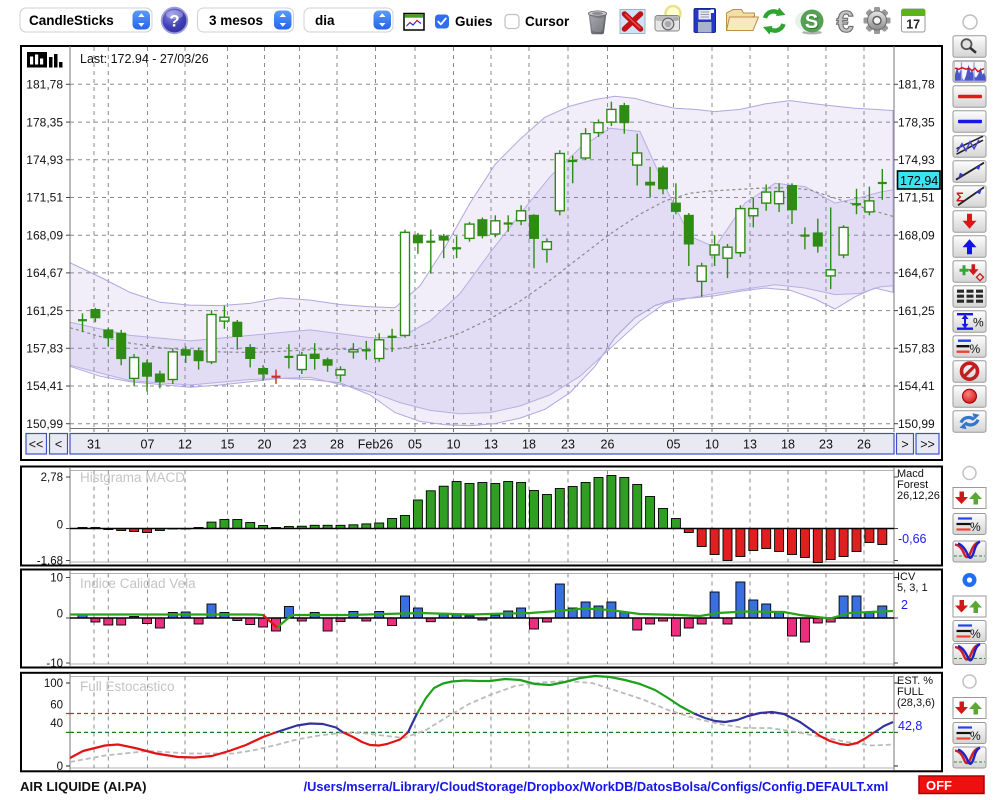  I want to click on svg-text: Feb26, so click(375, 445).